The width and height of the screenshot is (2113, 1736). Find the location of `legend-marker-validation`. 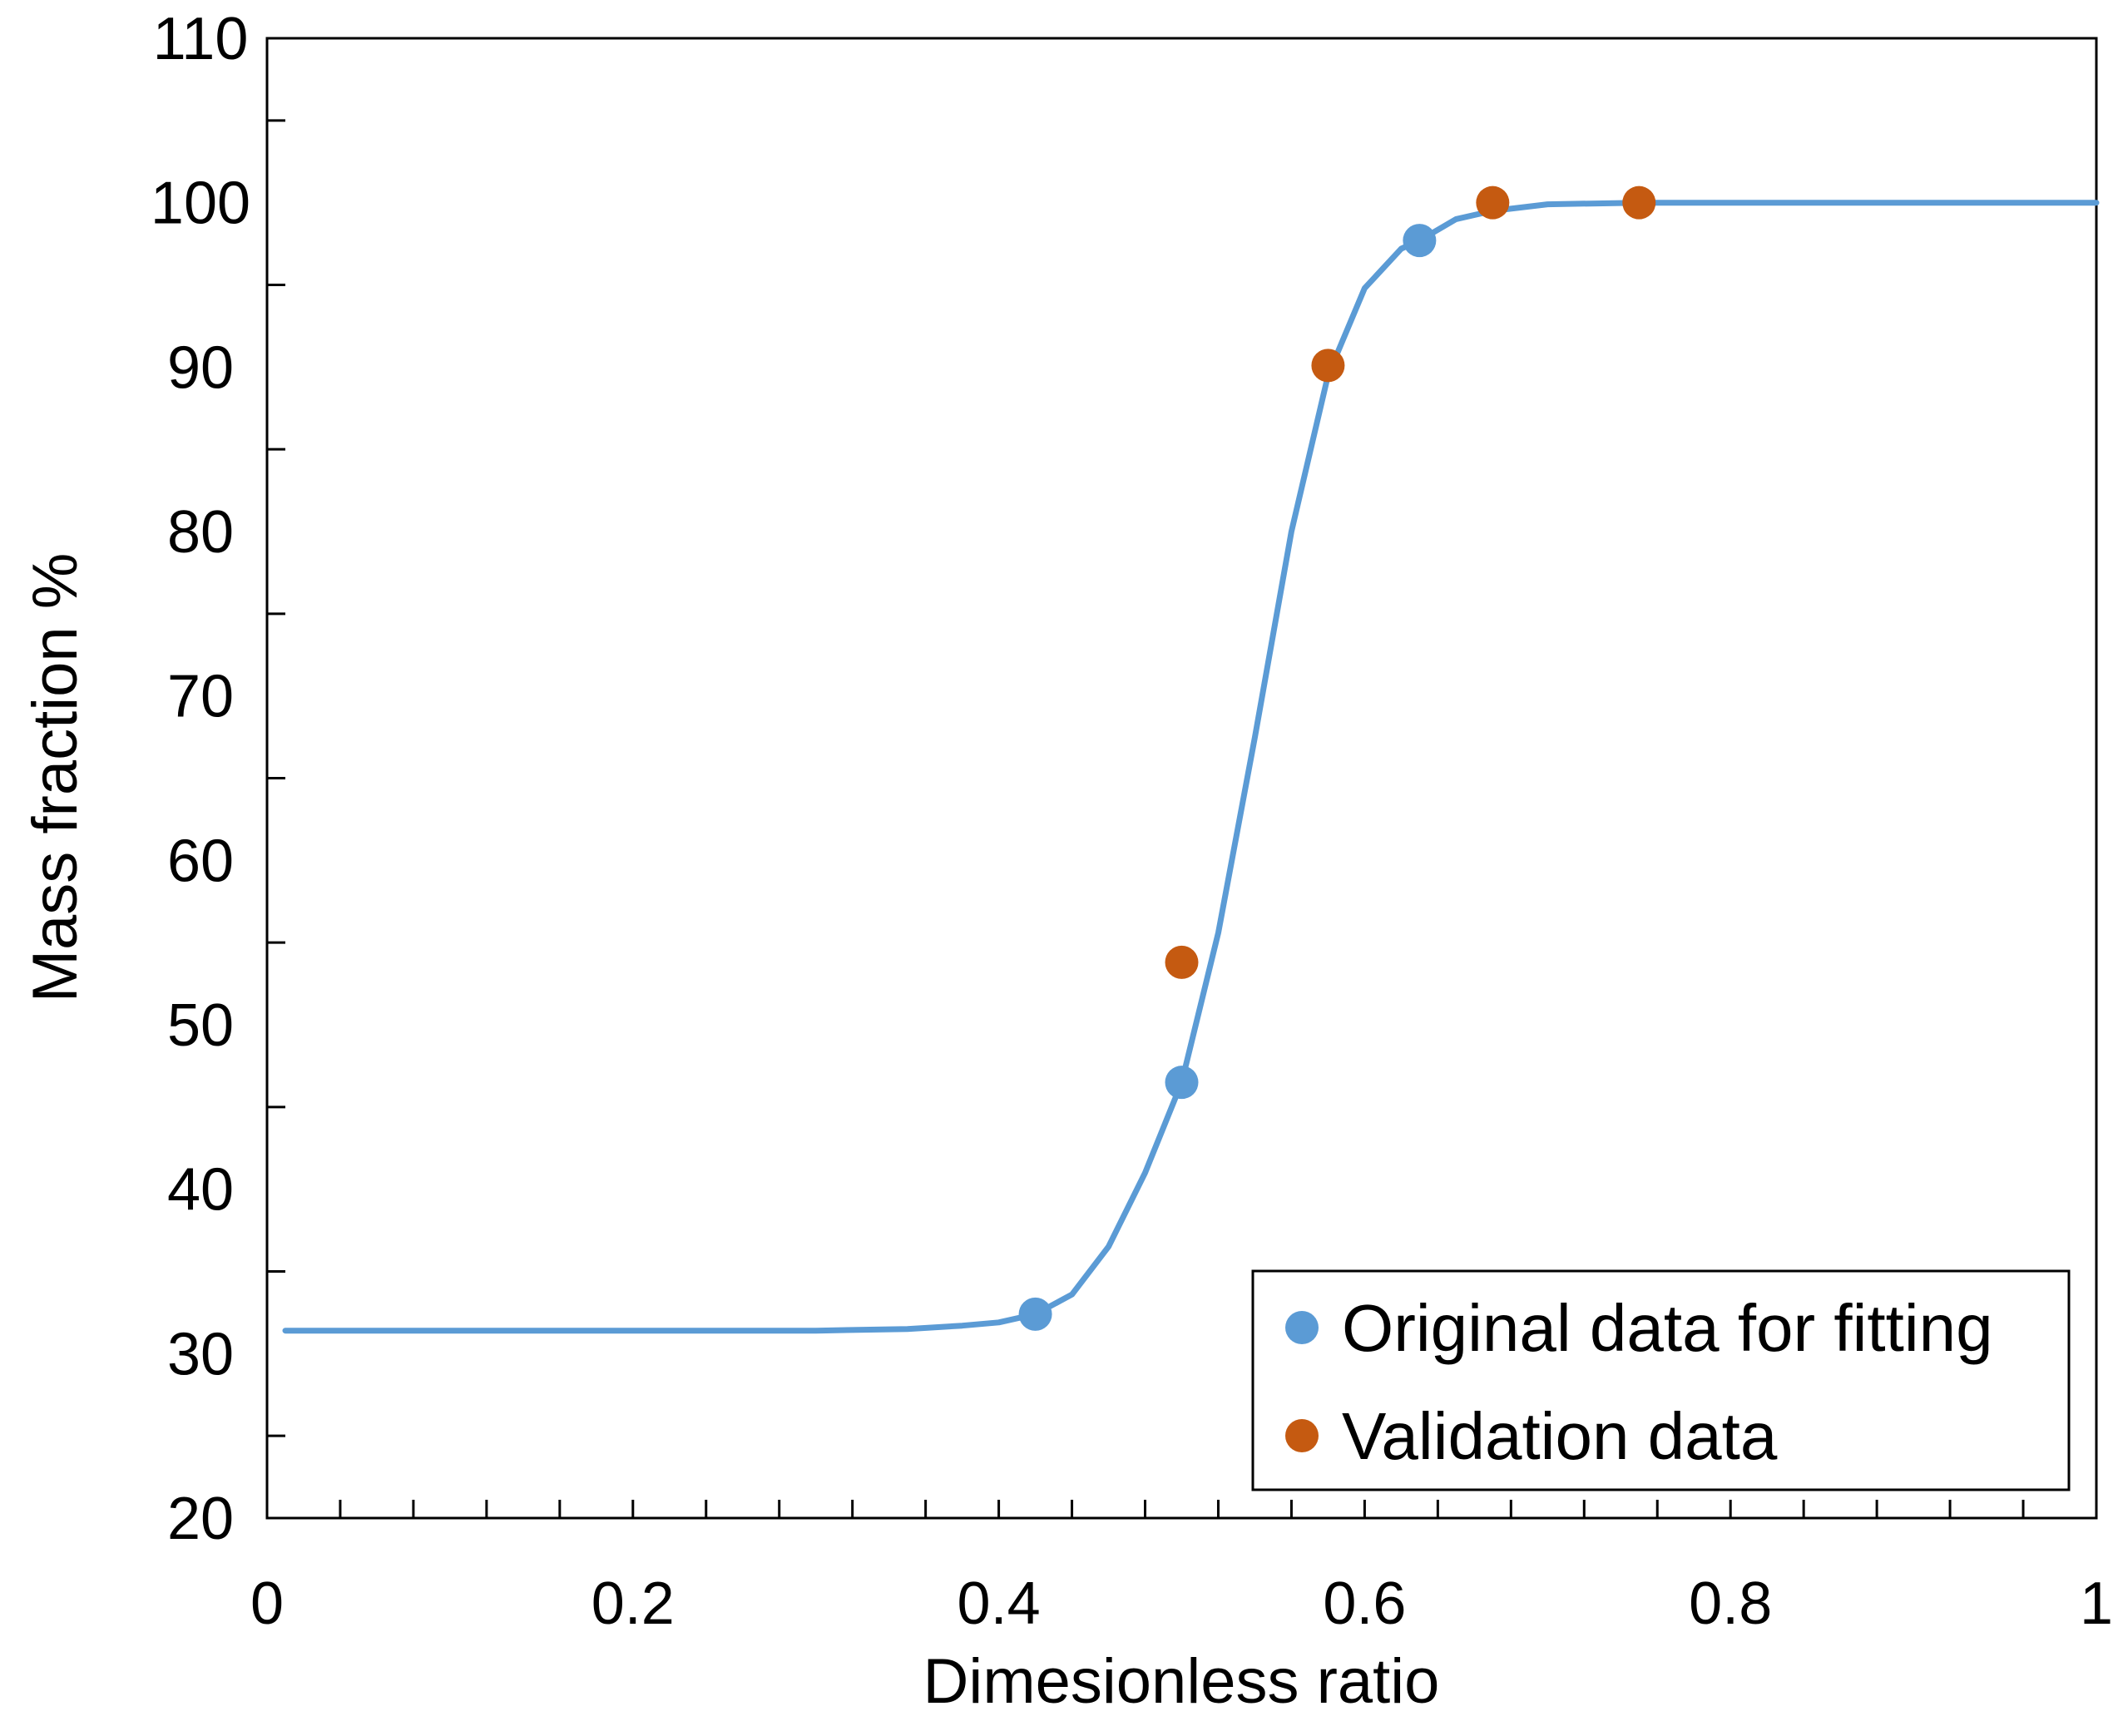

legend-marker-validation is located at coordinates (1302, 1435).